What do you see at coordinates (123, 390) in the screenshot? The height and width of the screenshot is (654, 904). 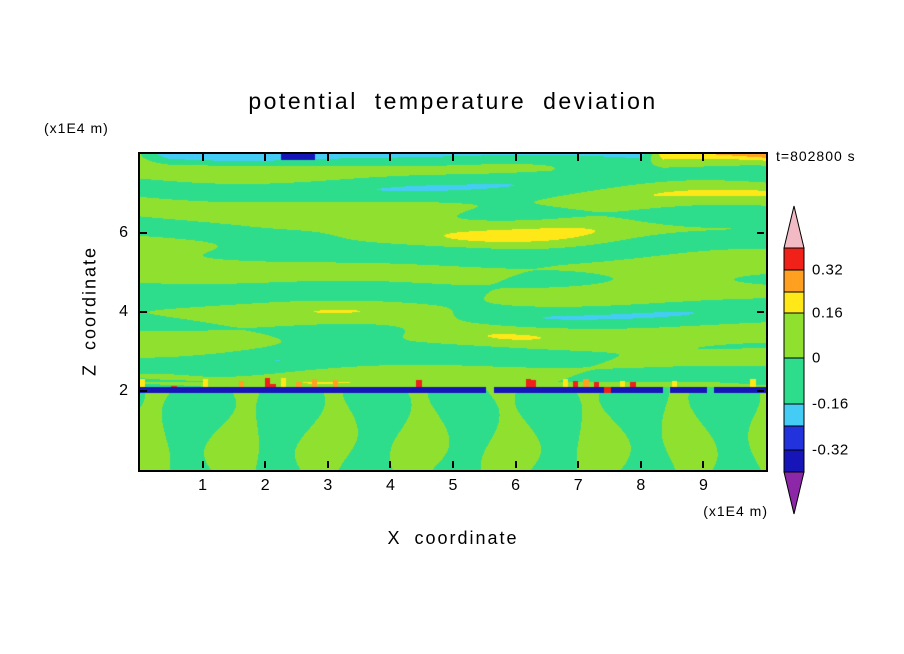 I see `z-tick-label: 2` at bounding box center [123, 390].